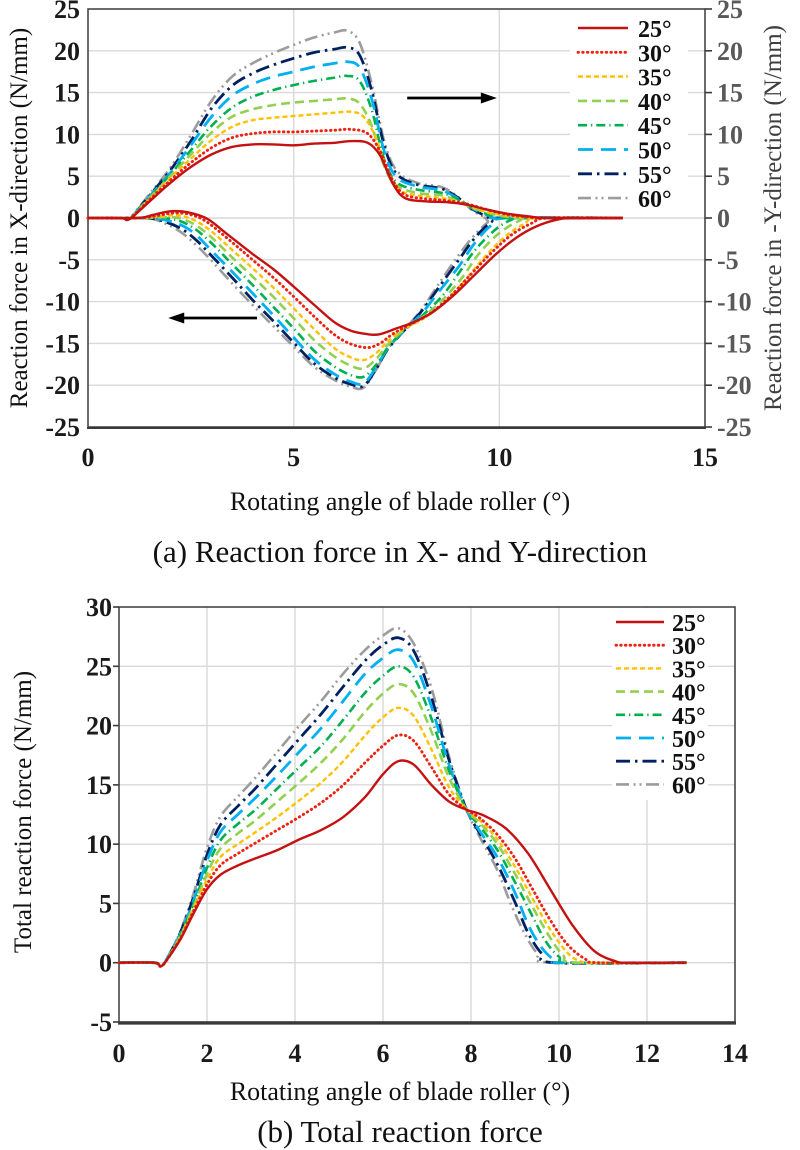  I want to click on series-40deg-y_direction, so click(355, 159).